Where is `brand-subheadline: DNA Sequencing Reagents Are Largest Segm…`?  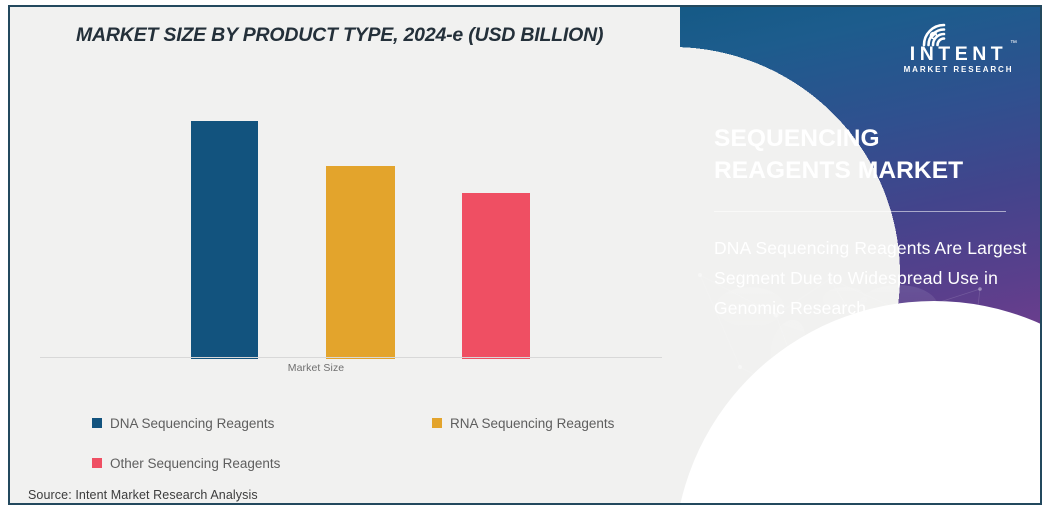 brand-subheadline: DNA Sequencing Reagents Are Largest Segm… is located at coordinates (870, 278).